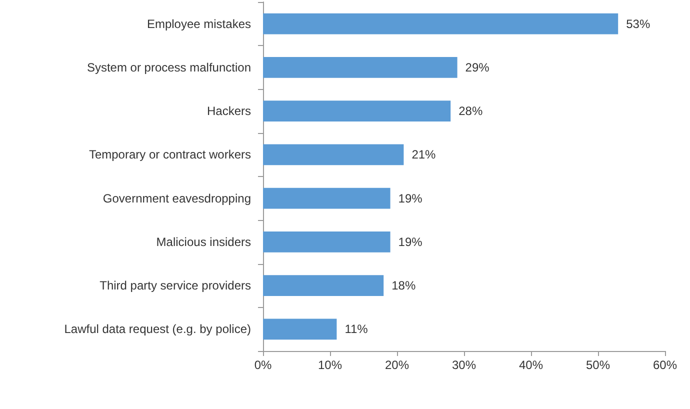  Describe the element at coordinates (263, 365) in the screenshot. I see `x-tick-label: 0%` at that location.